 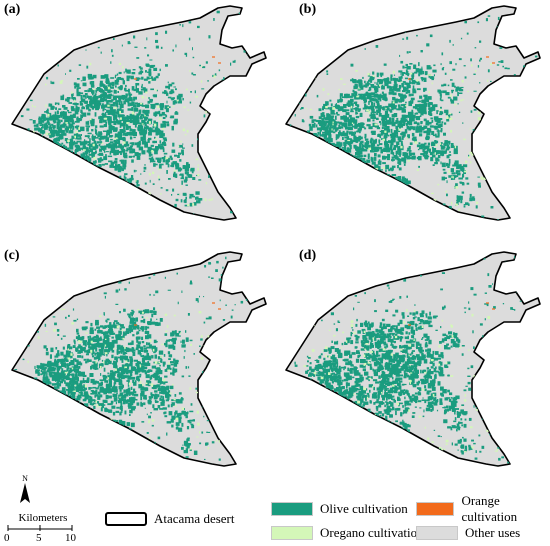 What do you see at coordinates (219, 63) in the screenshot?
I see `orange-patch` at bounding box center [219, 63].